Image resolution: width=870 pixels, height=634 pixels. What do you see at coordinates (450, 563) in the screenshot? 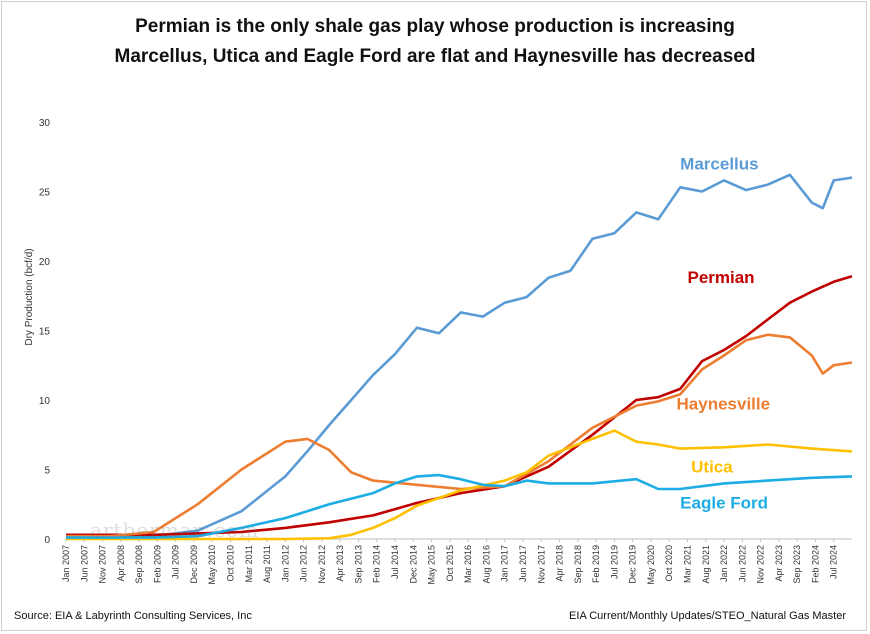
I see `x-tick-label: Oct 2015` at bounding box center [450, 563].